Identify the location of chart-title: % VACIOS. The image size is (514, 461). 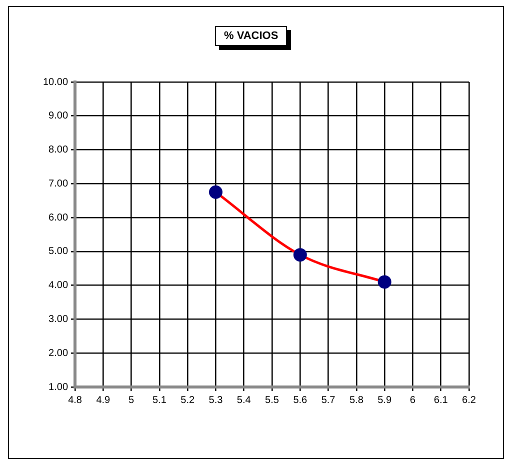
(251, 36).